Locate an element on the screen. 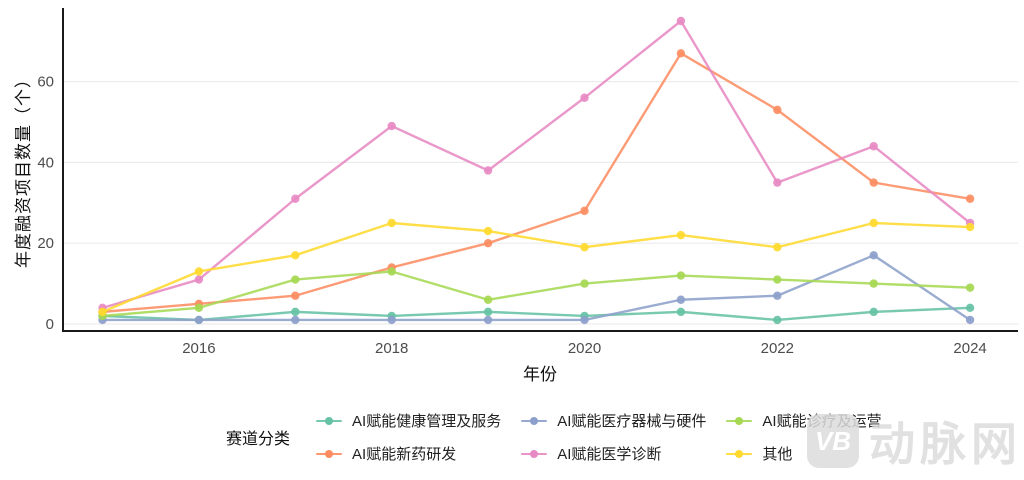 This screenshot has height=480, width=1024. series-1-point-2017 is located at coordinates (295, 295).